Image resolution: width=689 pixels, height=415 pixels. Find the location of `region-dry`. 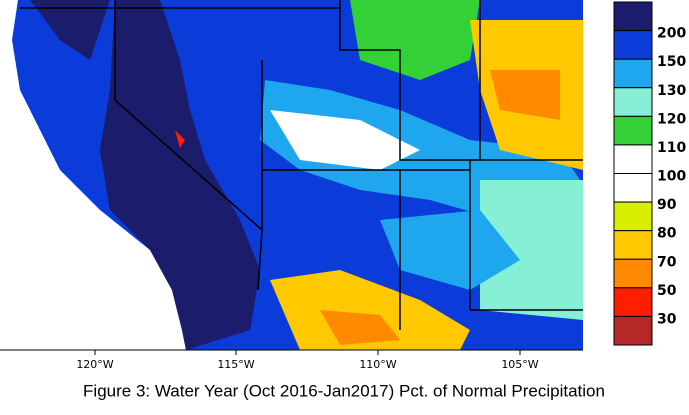

region-dry is located at coordinates (370, 310).